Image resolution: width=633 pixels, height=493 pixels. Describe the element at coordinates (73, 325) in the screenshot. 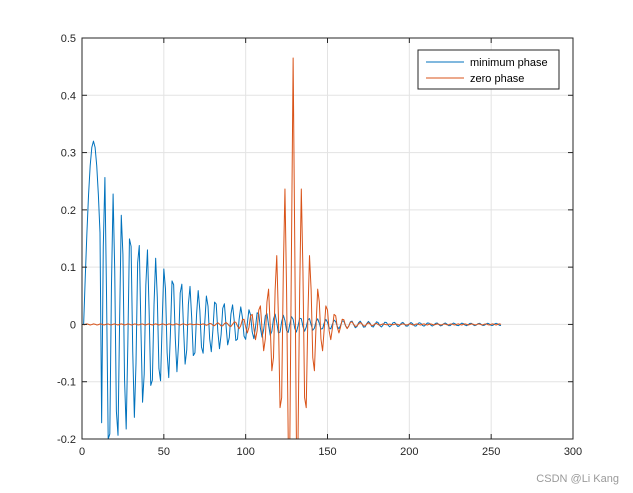

I see `y-tick-label: 0` at that location.